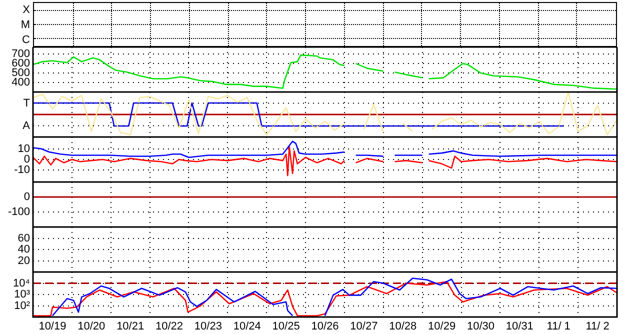  Describe the element at coordinates (520, 326) in the screenshot. I see `x-tick-label: 10/31` at that location.